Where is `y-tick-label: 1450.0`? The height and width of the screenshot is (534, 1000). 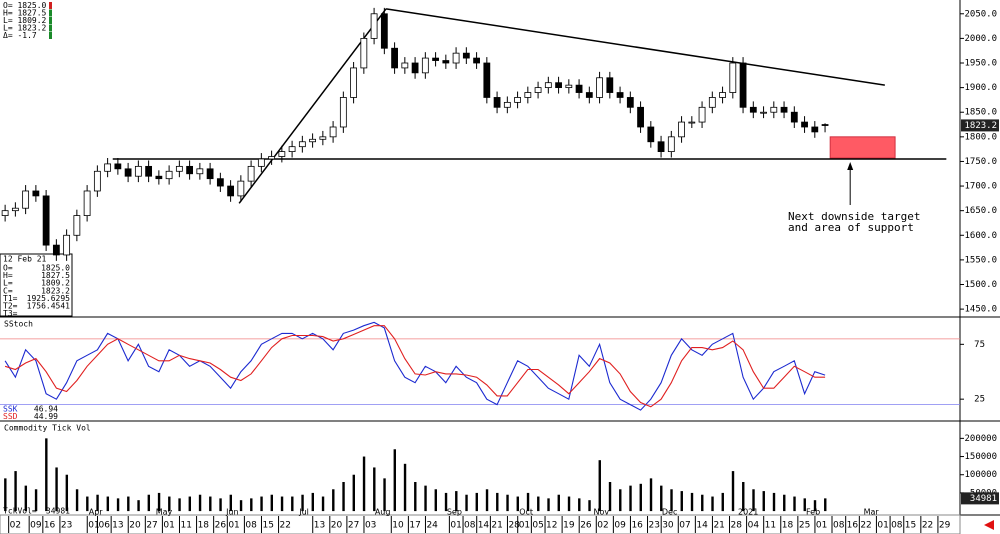
y-tick-label: 1450.0 is located at coordinates (980, 310).